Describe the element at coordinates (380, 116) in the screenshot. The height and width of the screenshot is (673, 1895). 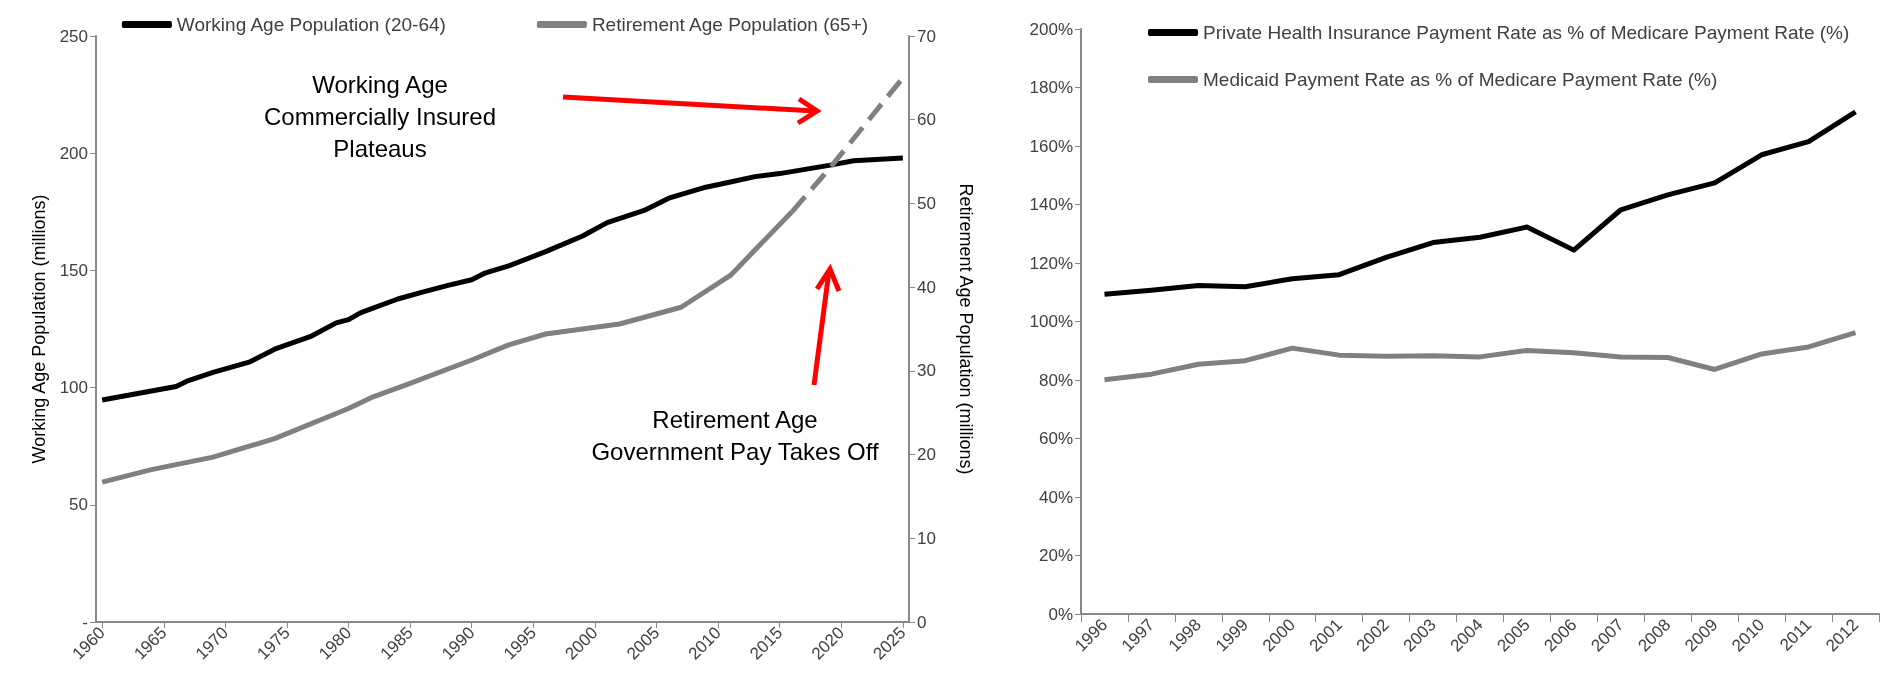
I see `annotation: Working Age Commercially Insured Plateaus` at that location.